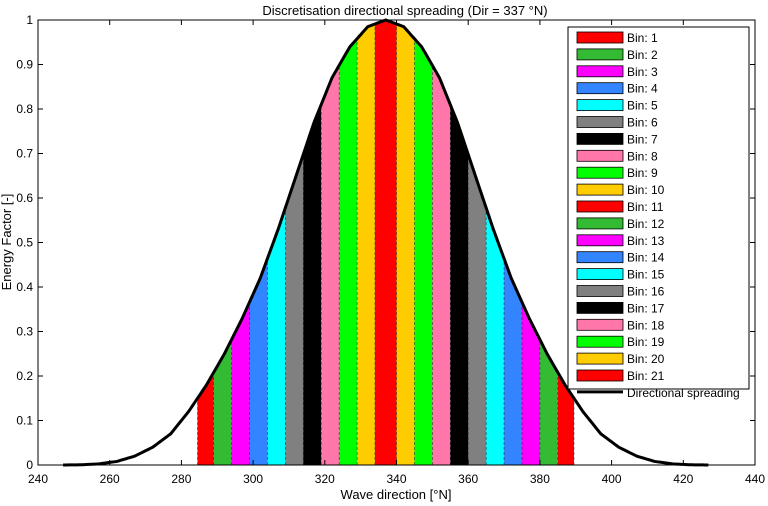 The image size is (768, 506). Describe the element at coordinates (24, 421) in the screenshot. I see `y-tick-label-1: 0.1` at that location.